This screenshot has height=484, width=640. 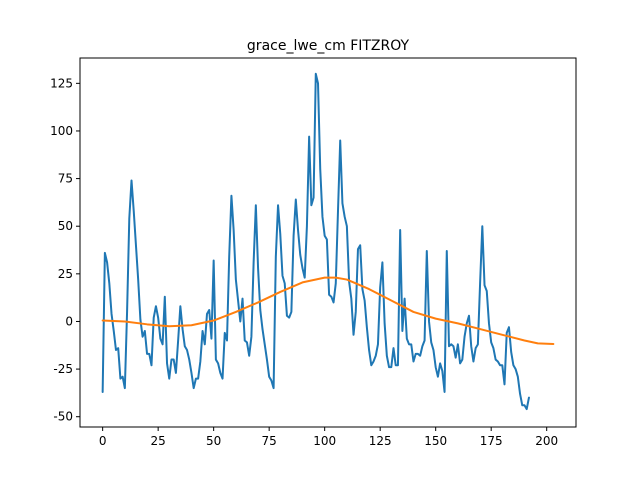 I want to click on x-tick-label: 25, so click(x=158, y=441).